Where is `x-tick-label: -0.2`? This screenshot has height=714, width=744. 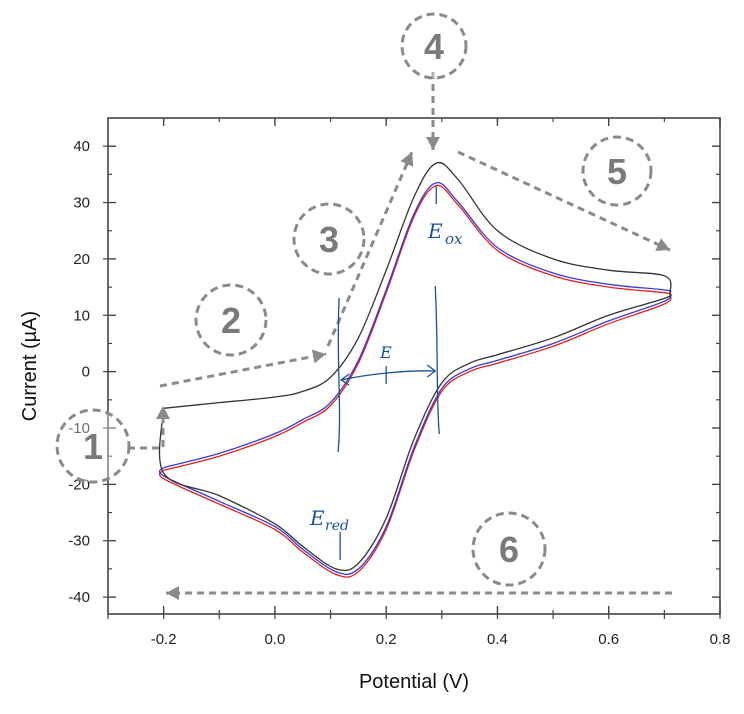 x-tick-label: -0.2 is located at coordinates (164, 639).